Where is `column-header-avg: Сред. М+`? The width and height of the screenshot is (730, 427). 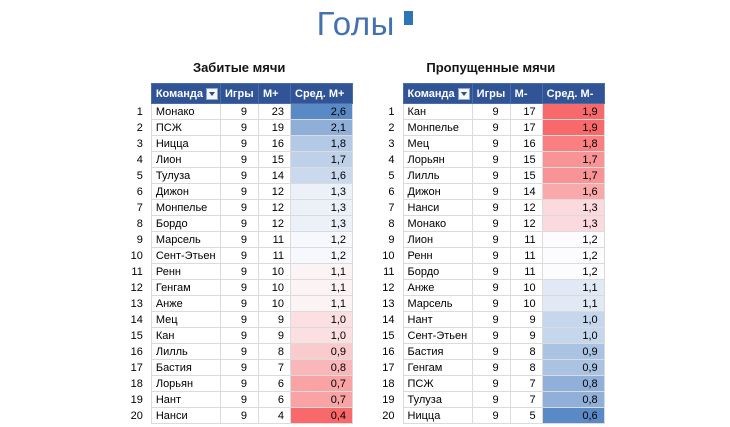 column-header-avg: Сред. М+ is located at coordinates (321, 93).